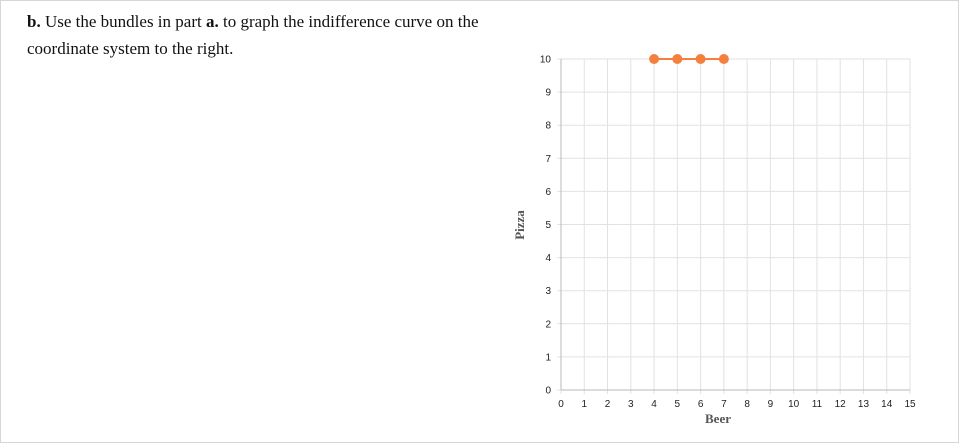  I want to click on x-tick-labels: 0 1 2 3 4 5 6 7 8 9 10 11 12 13 14 15, so click(737, 404).